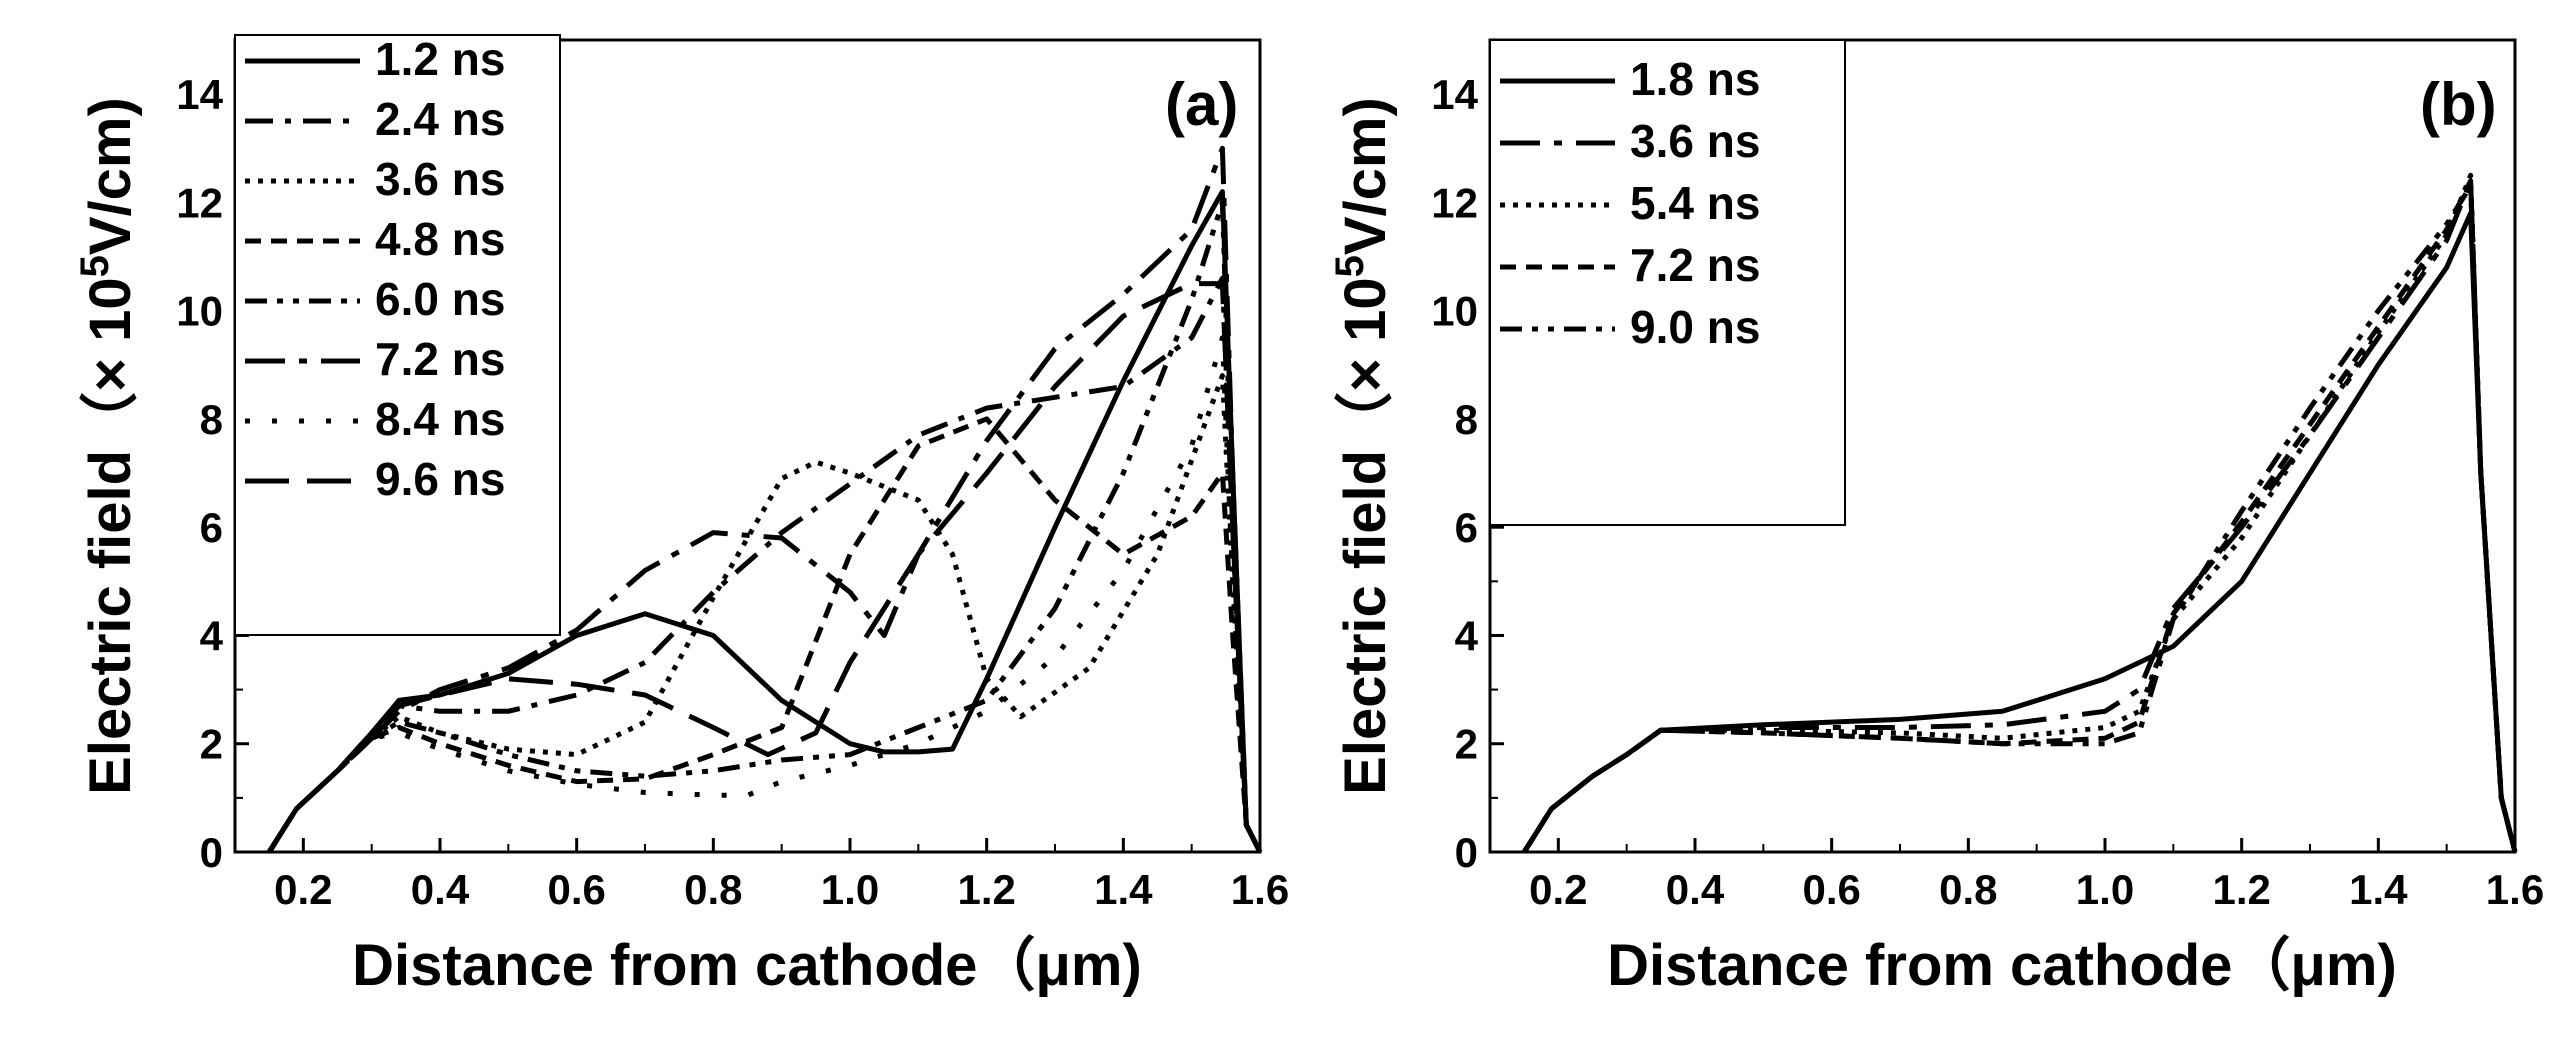 The width and height of the screenshot is (2575, 1037). Describe the element at coordinates (110, 535) in the screenshot. I see `y-axis-label-prefix-a: Electric field（× 10` at that location.